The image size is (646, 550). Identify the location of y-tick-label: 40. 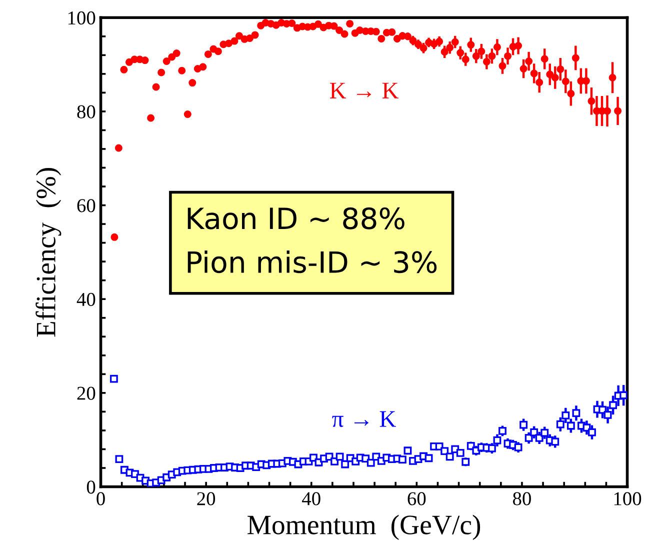
(86, 299).